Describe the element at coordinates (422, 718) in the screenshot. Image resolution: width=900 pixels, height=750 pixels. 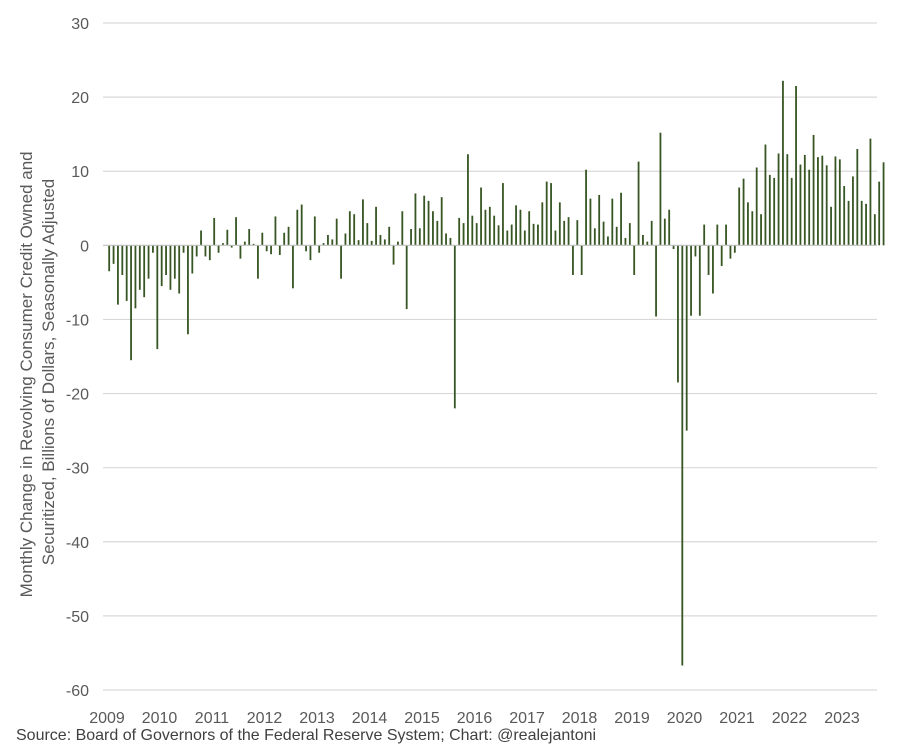
I see `x-tick-label: 2015` at that location.